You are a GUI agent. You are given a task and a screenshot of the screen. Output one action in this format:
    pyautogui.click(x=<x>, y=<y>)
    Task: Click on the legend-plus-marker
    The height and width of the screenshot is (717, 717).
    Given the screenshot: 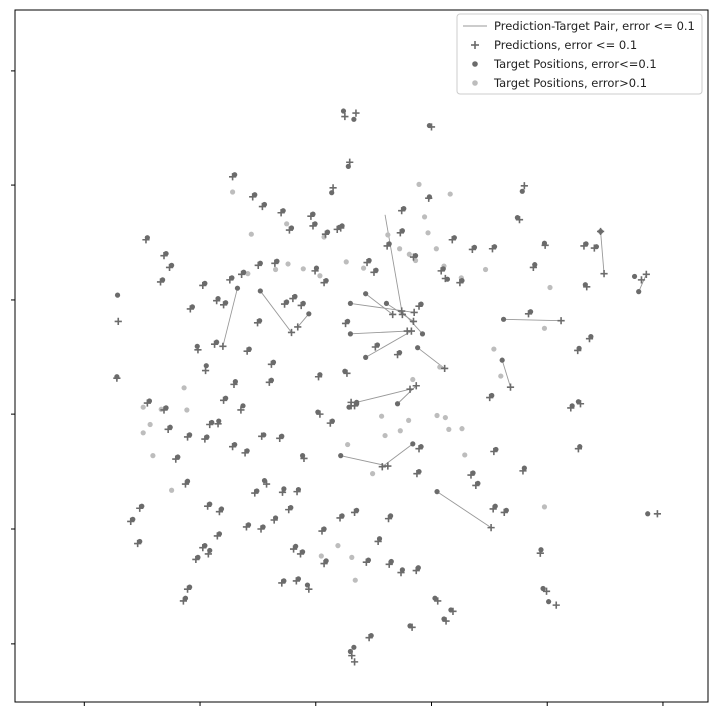 What is the action you would take?
    pyautogui.click(x=475, y=45)
    